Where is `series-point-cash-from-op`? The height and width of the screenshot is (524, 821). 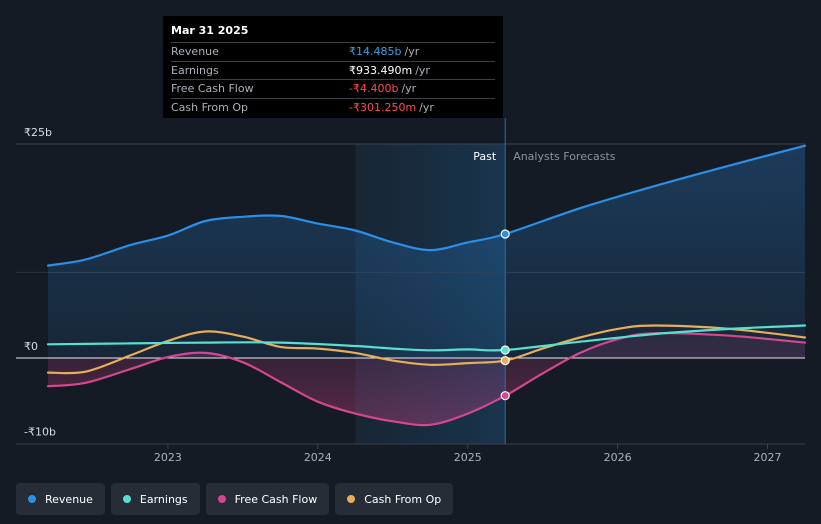
series-point-cash-from-op is located at coordinates (505, 360).